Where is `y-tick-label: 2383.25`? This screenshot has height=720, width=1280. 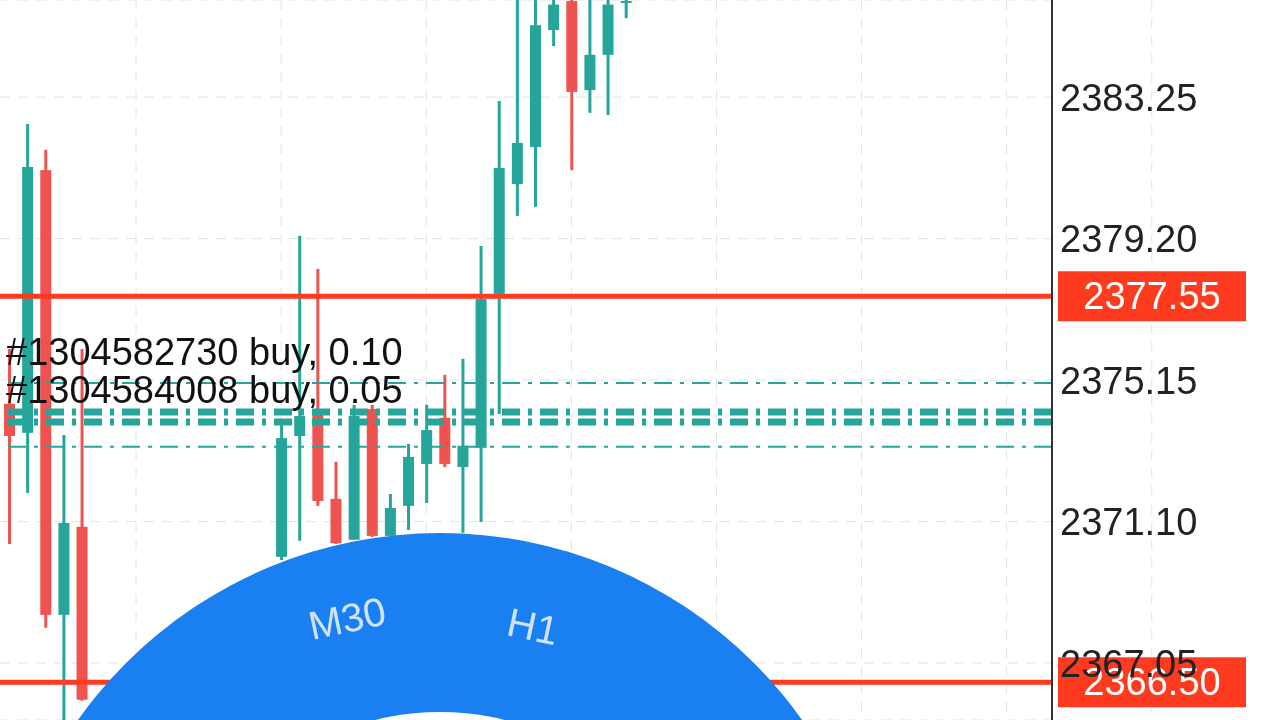
y-tick-label: 2383.25 is located at coordinates (1129, 97).